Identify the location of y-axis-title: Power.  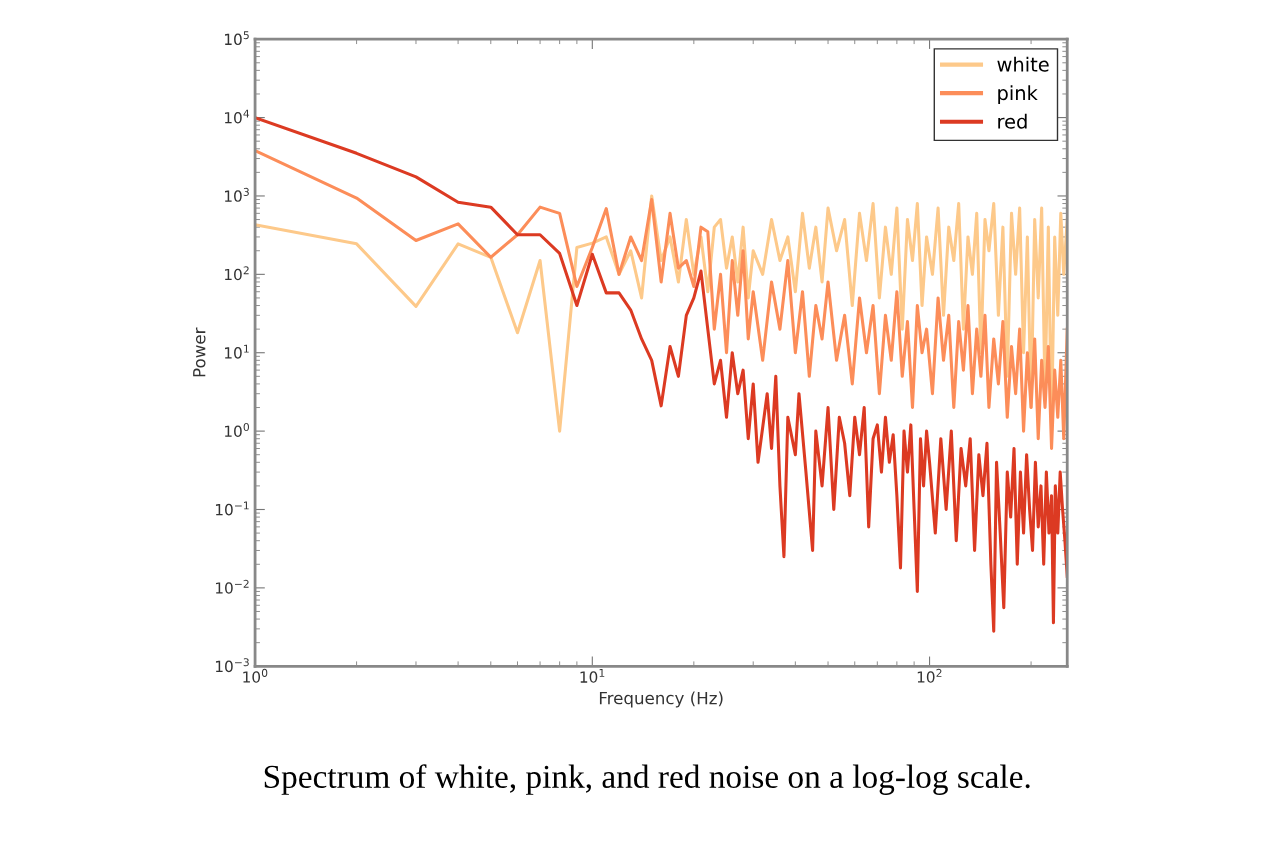
(199, 352).